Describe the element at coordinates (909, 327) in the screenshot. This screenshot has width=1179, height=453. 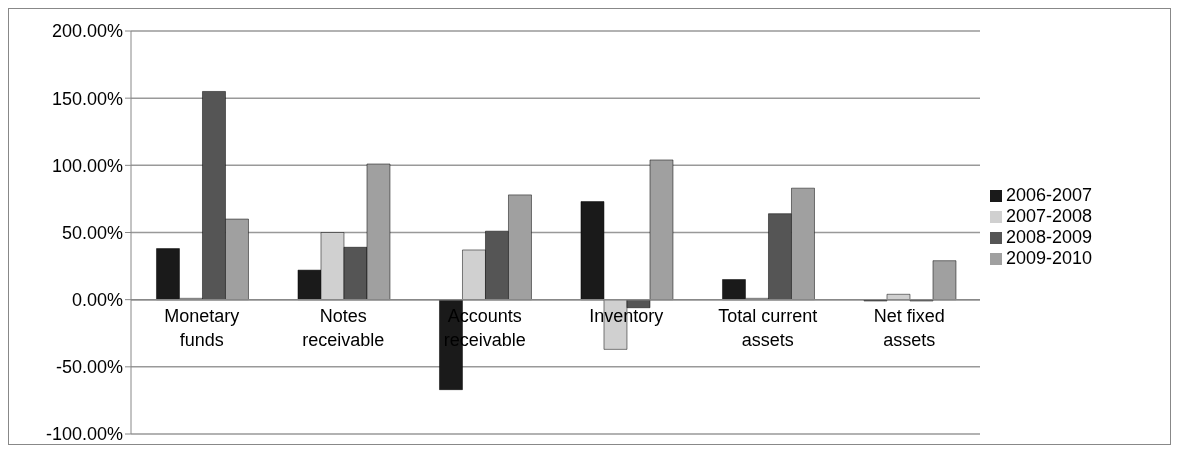
I see `x-tick-label: Net fixed assets` at that location.